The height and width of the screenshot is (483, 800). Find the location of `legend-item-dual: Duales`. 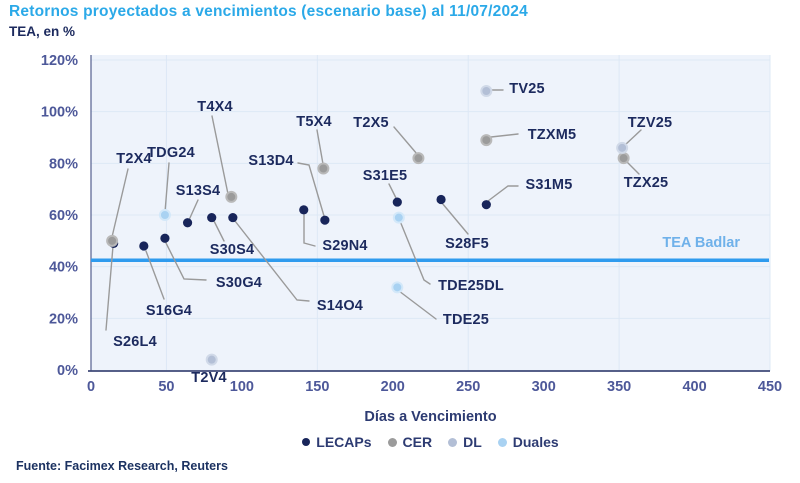

legend-item-dual: Duales is located at coordinates (528, 442).